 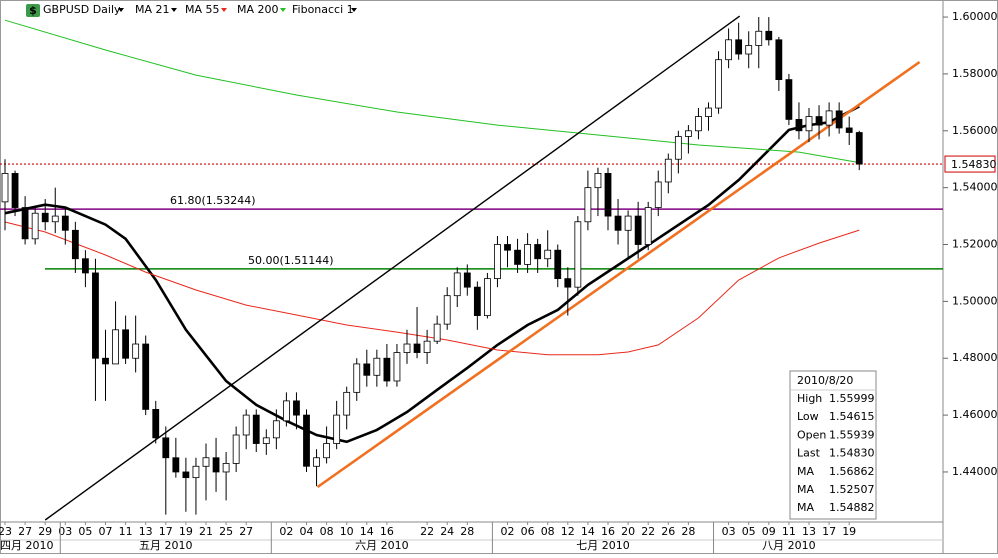 What do you see at coordinates (126, 531) in the screenshot?
I see `x-tick-label: 11` at bounding box center [126, 531].